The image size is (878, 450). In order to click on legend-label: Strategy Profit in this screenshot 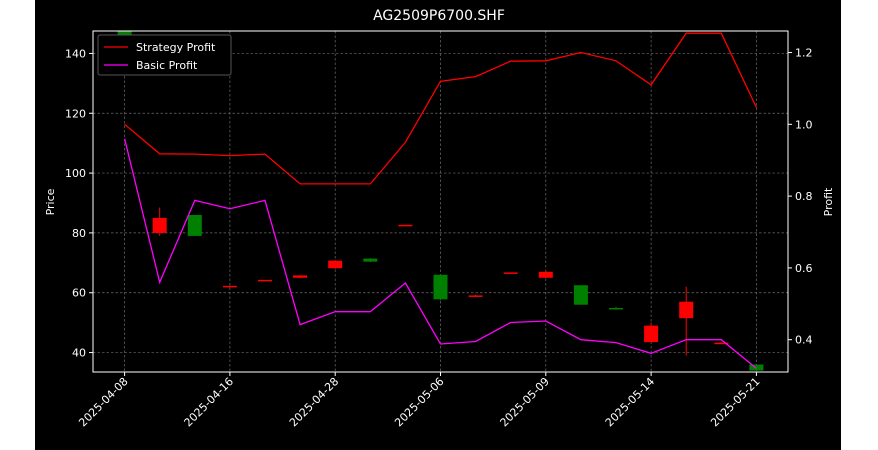, I will do `click(176, 47)`.